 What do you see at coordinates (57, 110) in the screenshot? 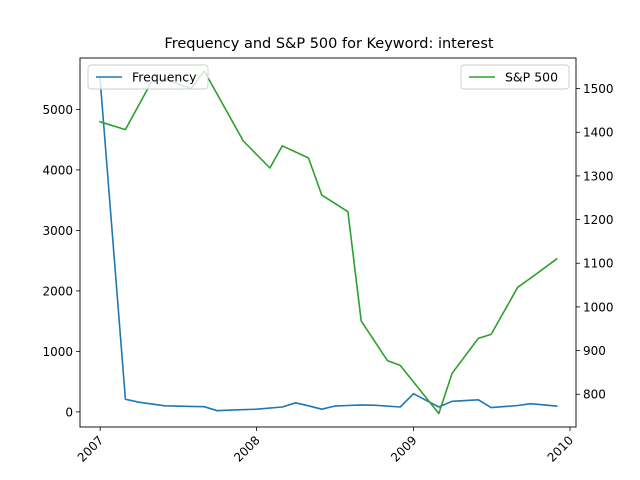
I see `left-y-tick-label: 5000` at bounding box center [57, 110].